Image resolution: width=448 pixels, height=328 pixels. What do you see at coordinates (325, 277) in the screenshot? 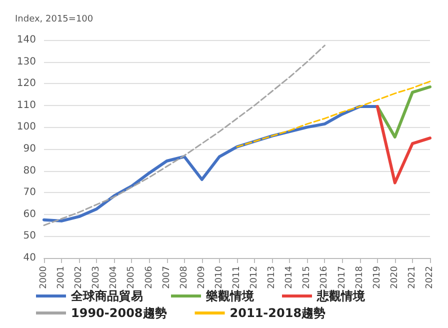
I see `x-tick-label: 2016` at bounding box center [325, 277].